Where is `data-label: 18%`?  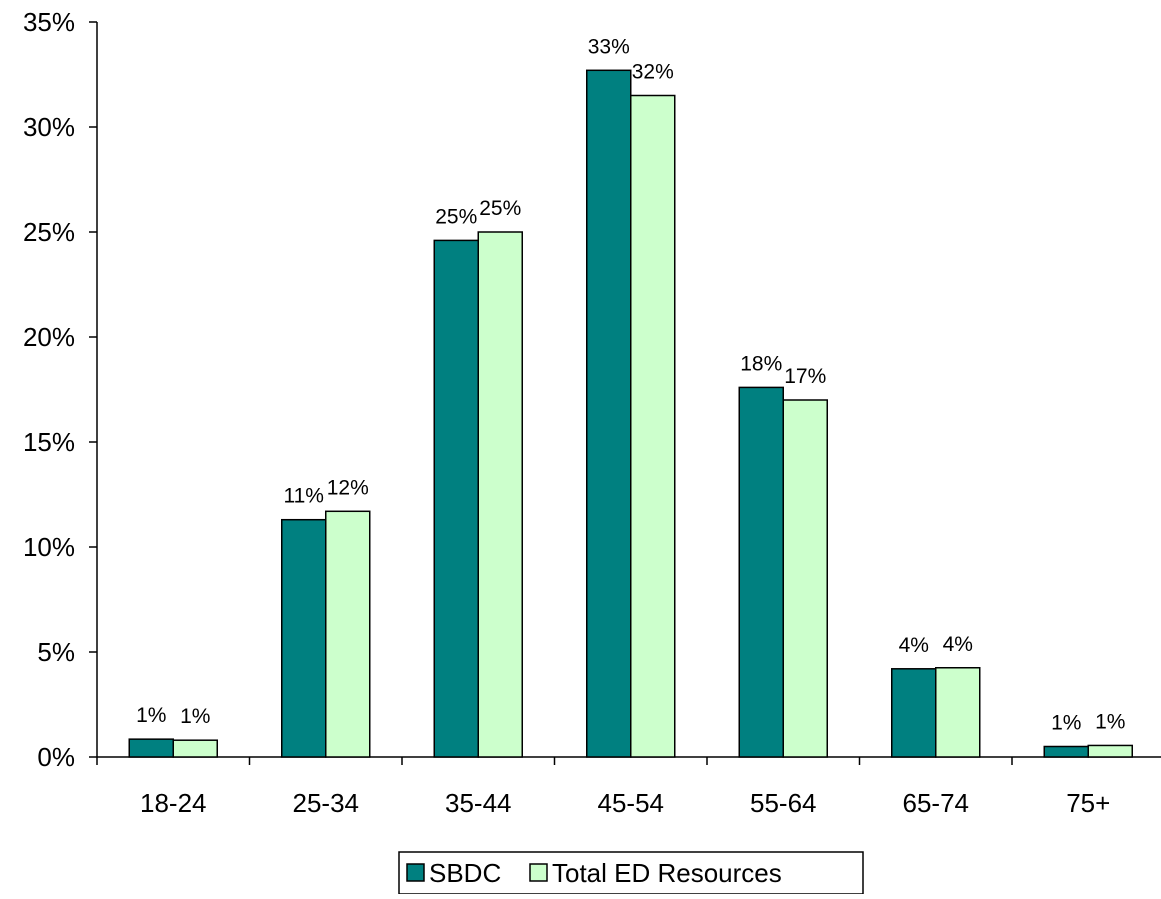 data-label: 18% is located at coordinates (761, 363).